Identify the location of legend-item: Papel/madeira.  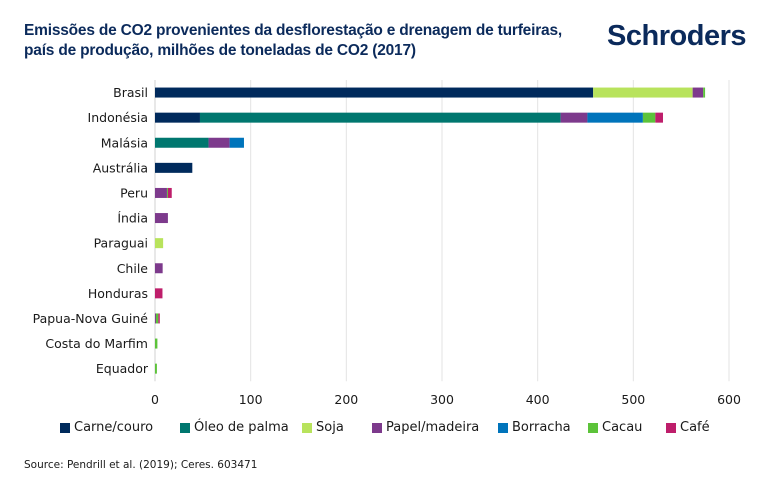
(425, 427).